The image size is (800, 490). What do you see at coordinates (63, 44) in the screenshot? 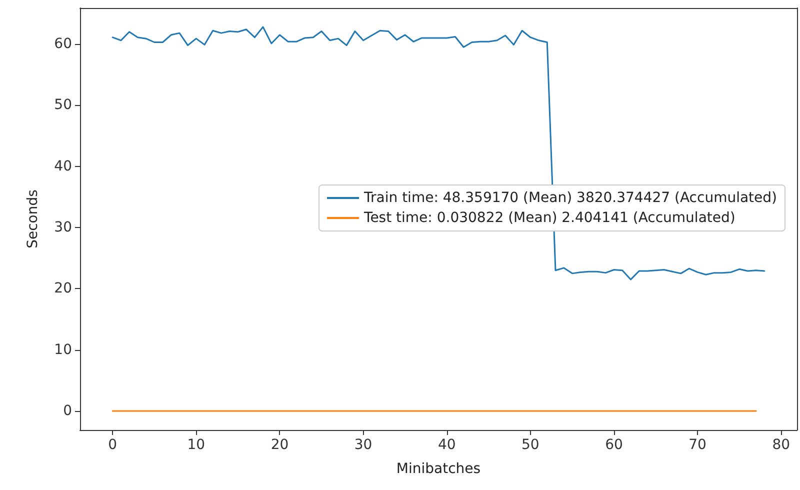
I see `y-tick-label: 60` at bounding box center [63, 44].